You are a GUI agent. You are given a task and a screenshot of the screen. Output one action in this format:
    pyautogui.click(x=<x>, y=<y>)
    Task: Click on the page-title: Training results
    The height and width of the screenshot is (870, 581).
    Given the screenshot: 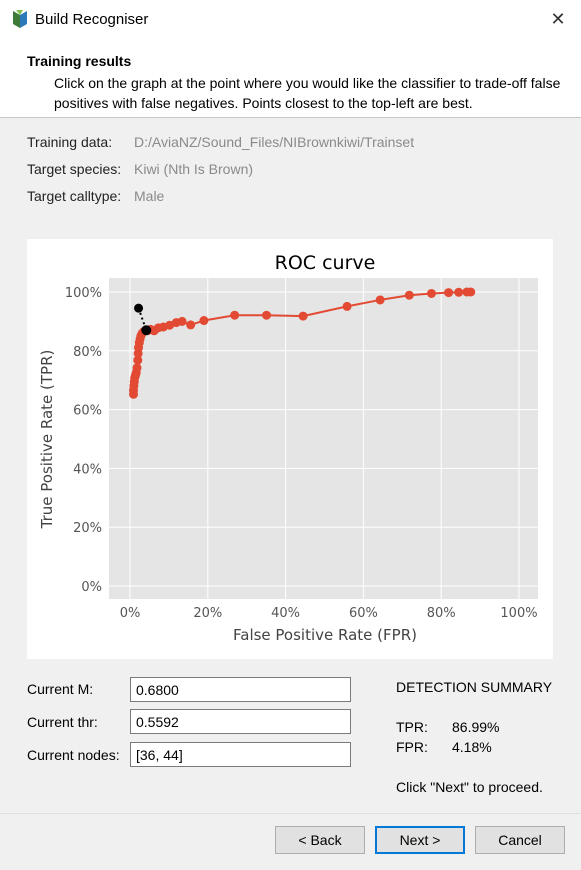 What is the action you would take?
    pyautogui.click(x=79, y=61)
    